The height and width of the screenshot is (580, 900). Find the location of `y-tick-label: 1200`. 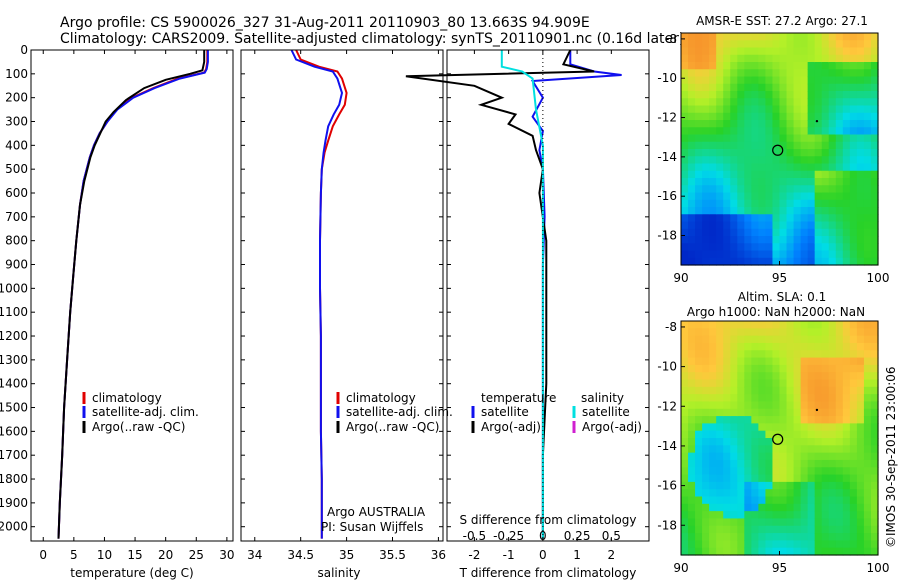

y-tick-label: 1200 is located at coordinates (14, 336).